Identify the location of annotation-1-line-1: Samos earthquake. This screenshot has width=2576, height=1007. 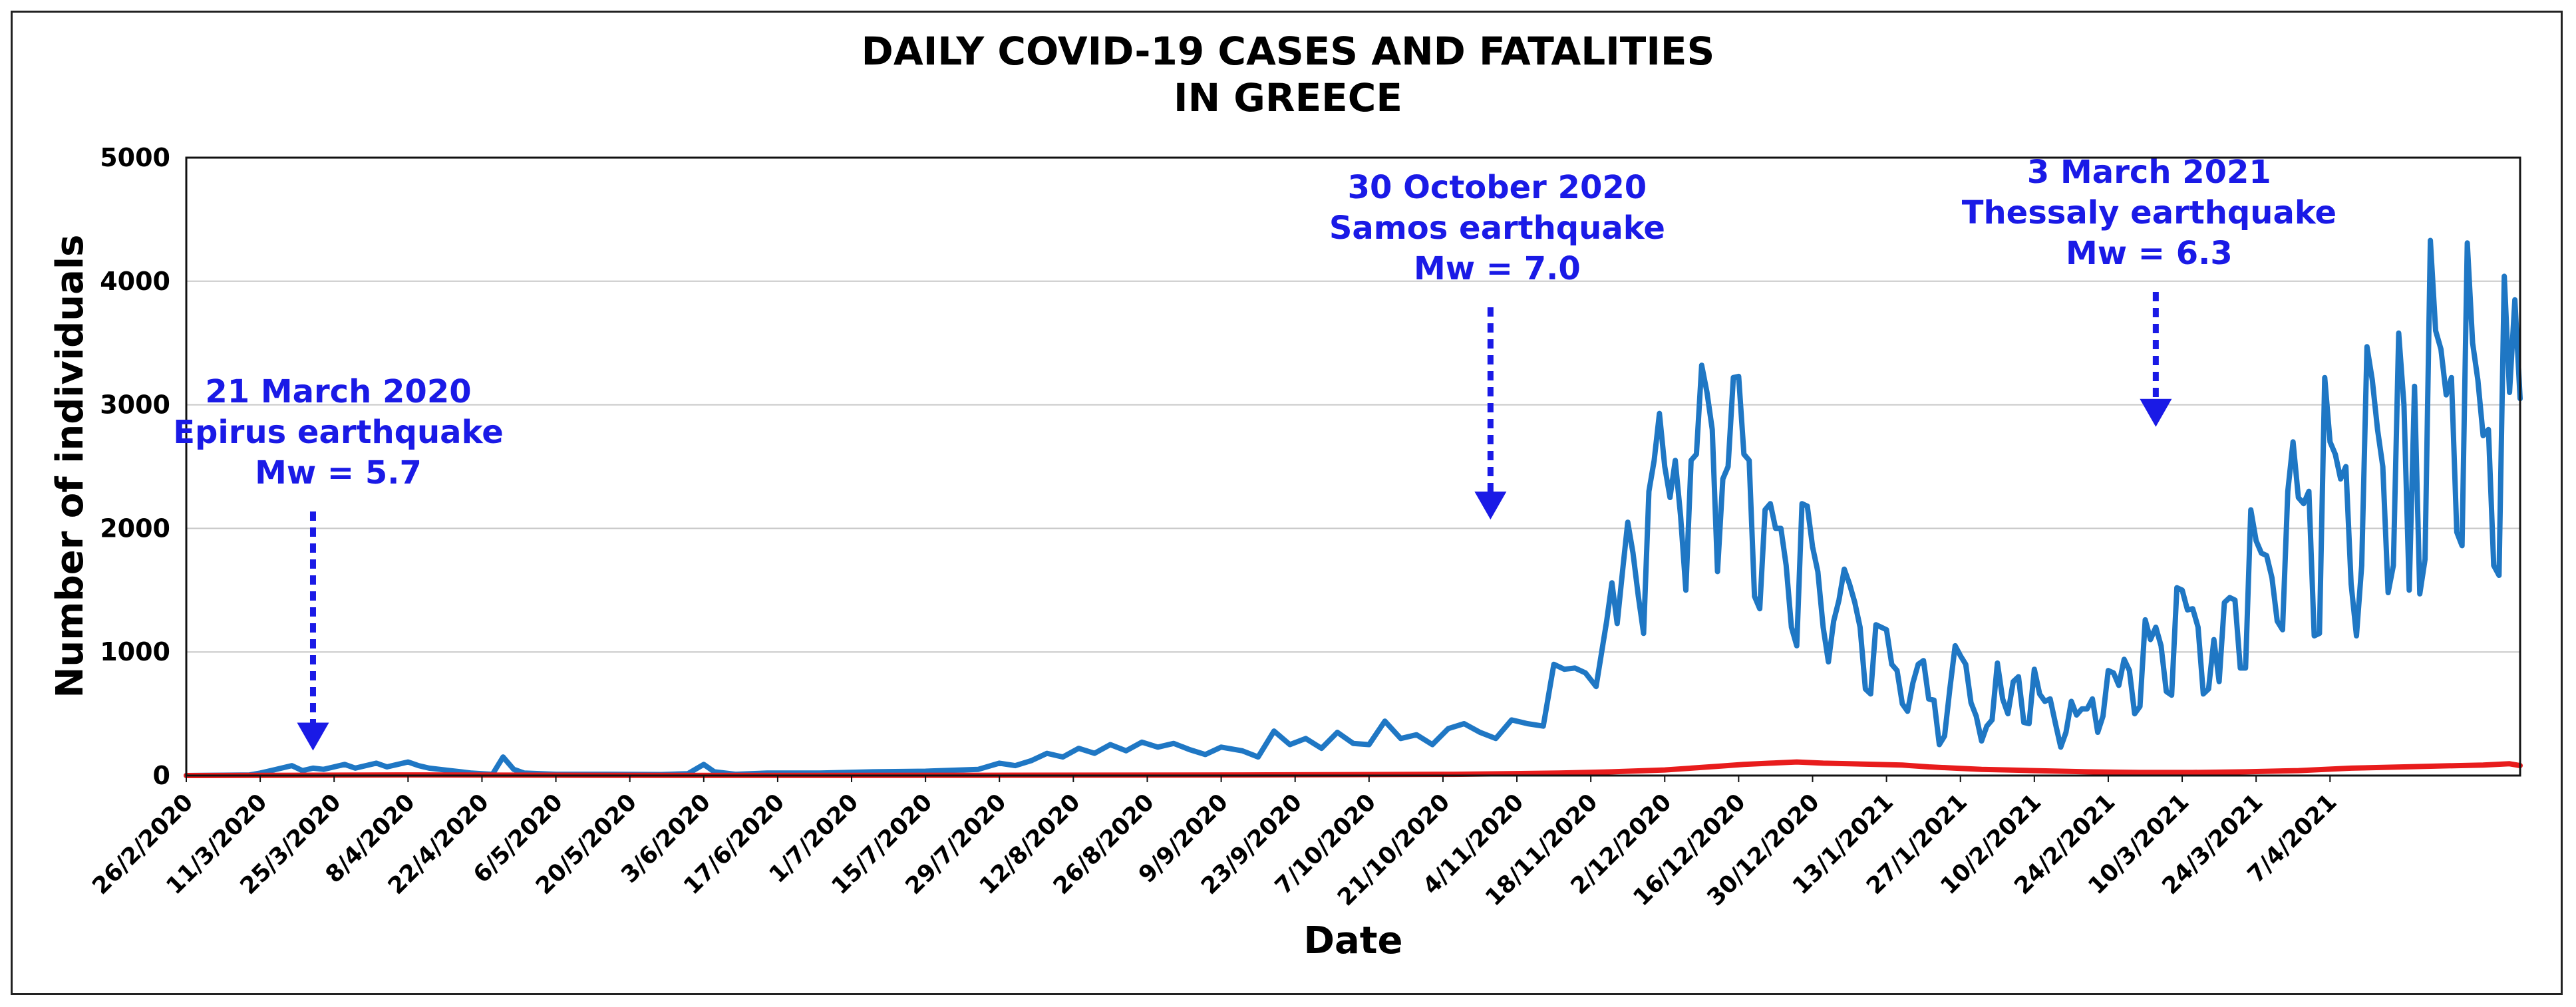
(1497, 229).